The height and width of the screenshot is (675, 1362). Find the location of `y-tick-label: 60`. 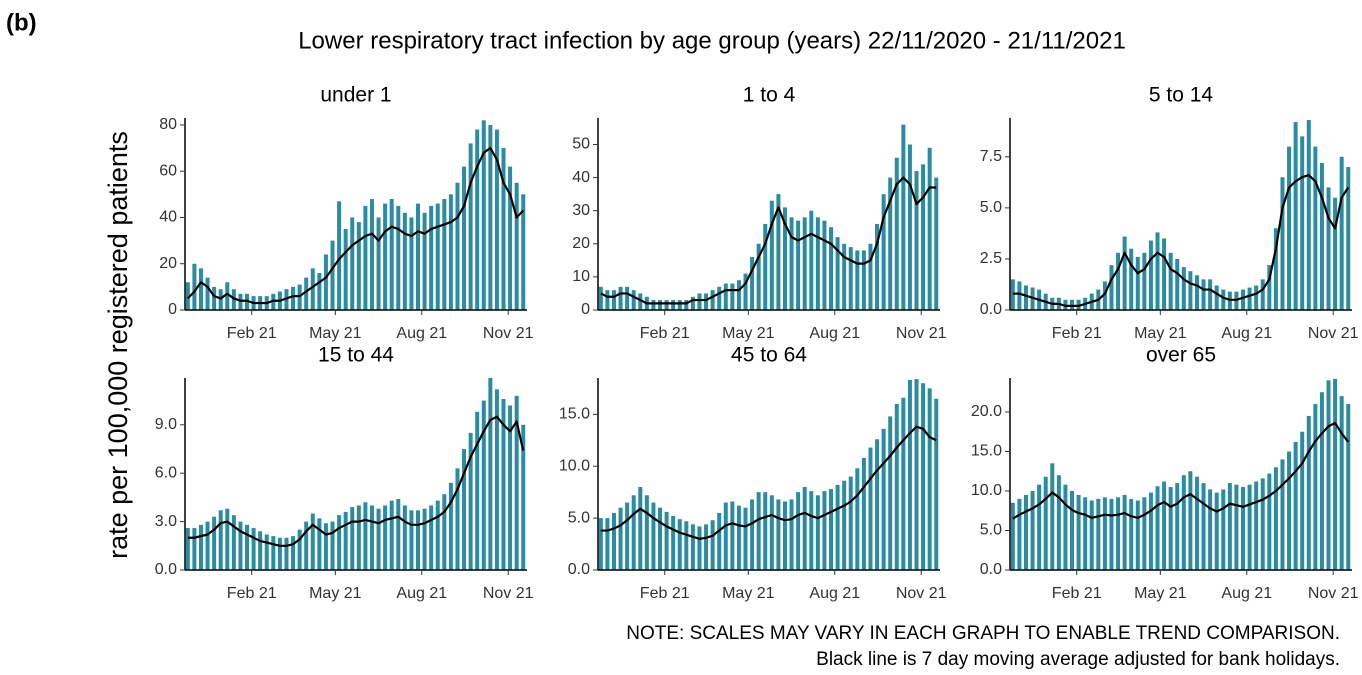

y-tick-label: 60 is located at coordinates (168, 170).